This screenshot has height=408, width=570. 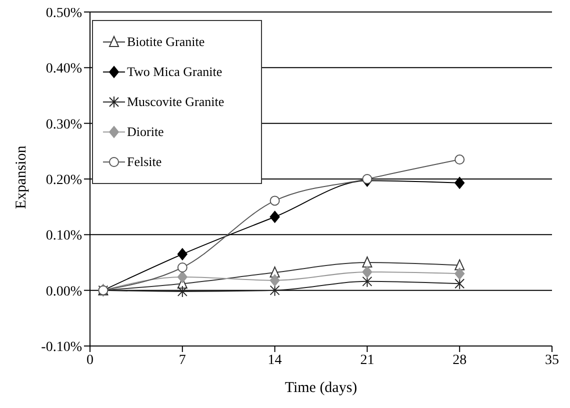 What do you see at coordinates (64, 13) in the screenshot?
I see `y-tick-label: 0.50%` at bounding box center [64, 13].